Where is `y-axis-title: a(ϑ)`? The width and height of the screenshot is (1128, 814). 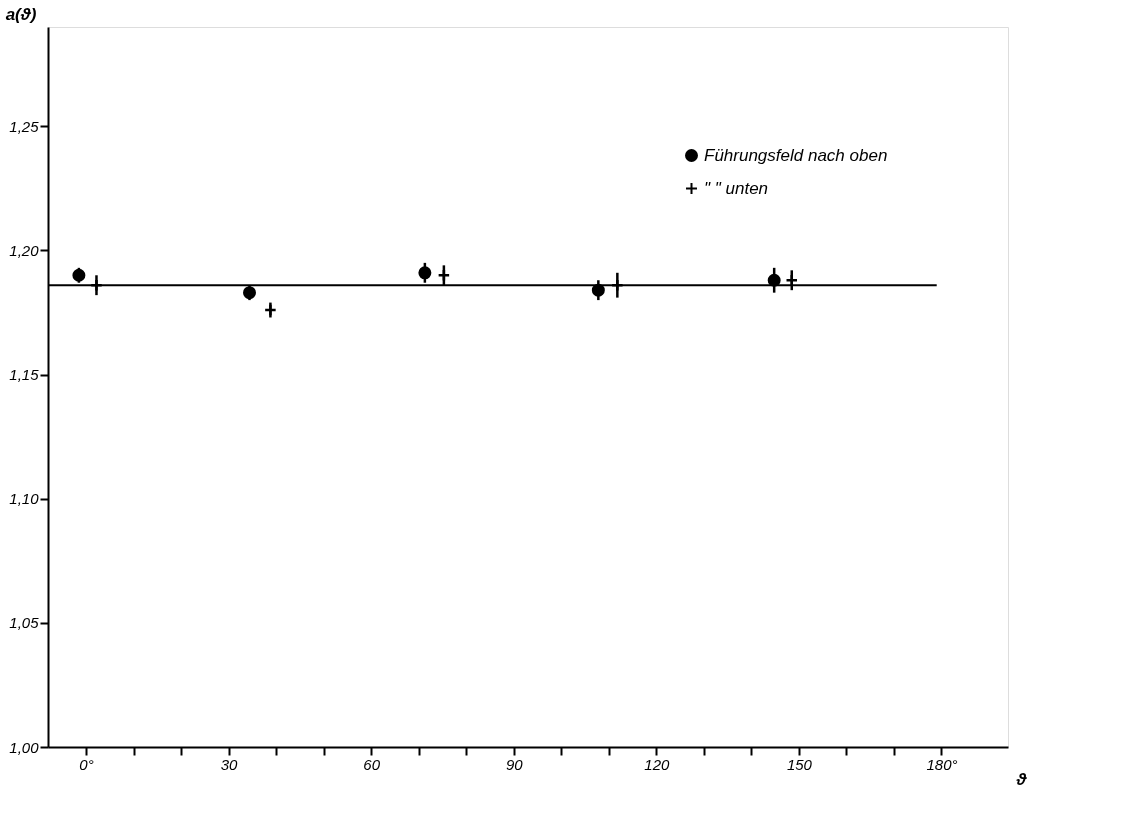 y-axis-title: a(ϑ) is located at coordinates (21, 14).